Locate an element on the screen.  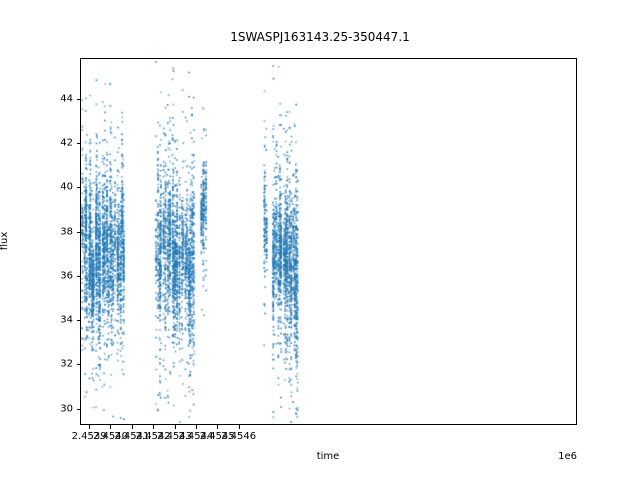
y-axis-label: flux is located at coordinates (5, 241).